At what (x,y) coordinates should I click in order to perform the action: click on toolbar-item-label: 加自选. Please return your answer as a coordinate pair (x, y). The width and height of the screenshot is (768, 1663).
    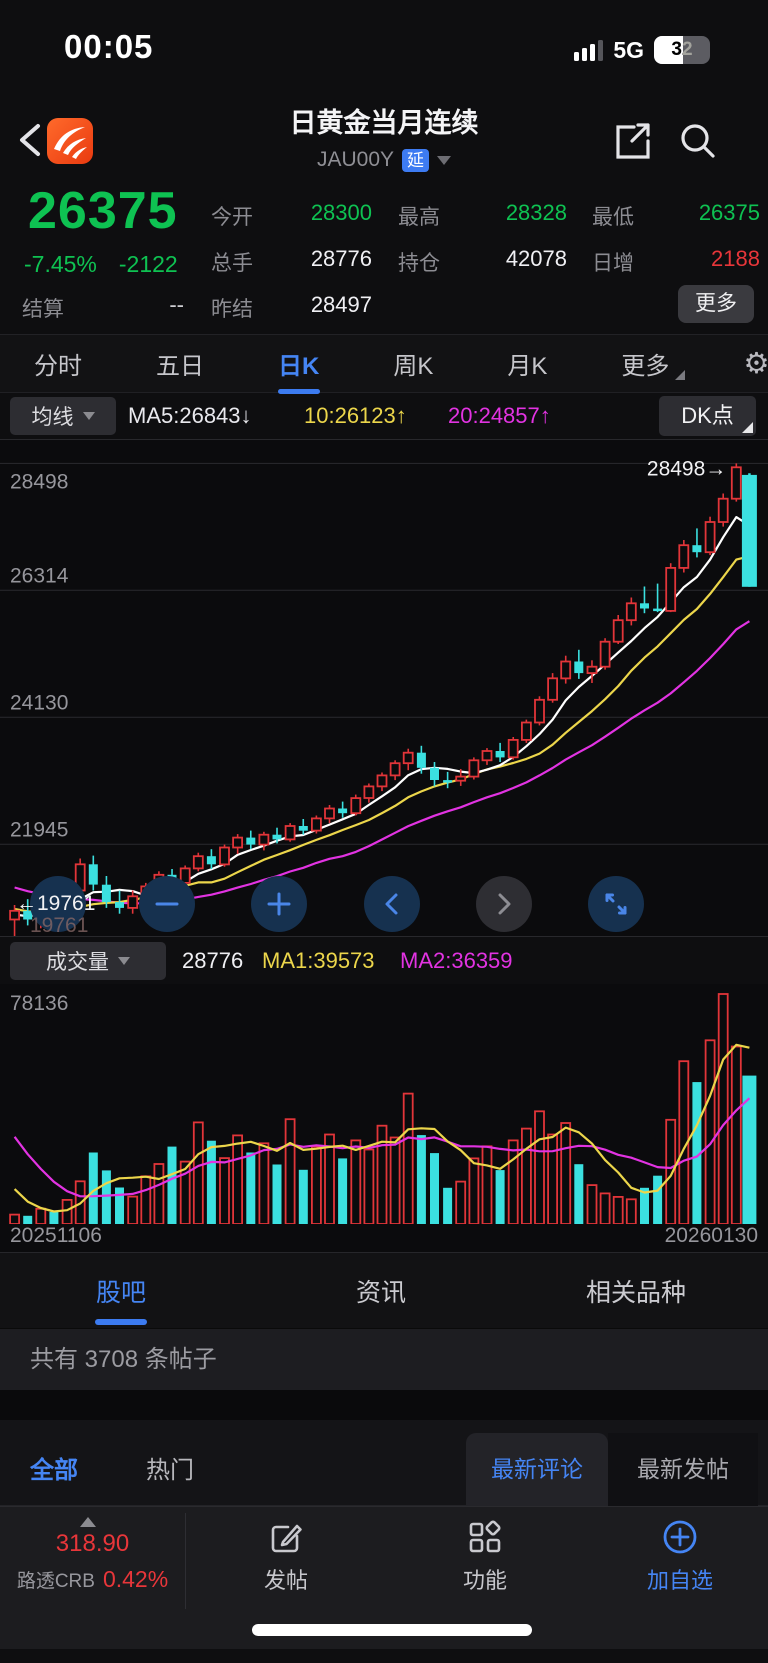
    Looking at the image, I should click on (679, 1580).